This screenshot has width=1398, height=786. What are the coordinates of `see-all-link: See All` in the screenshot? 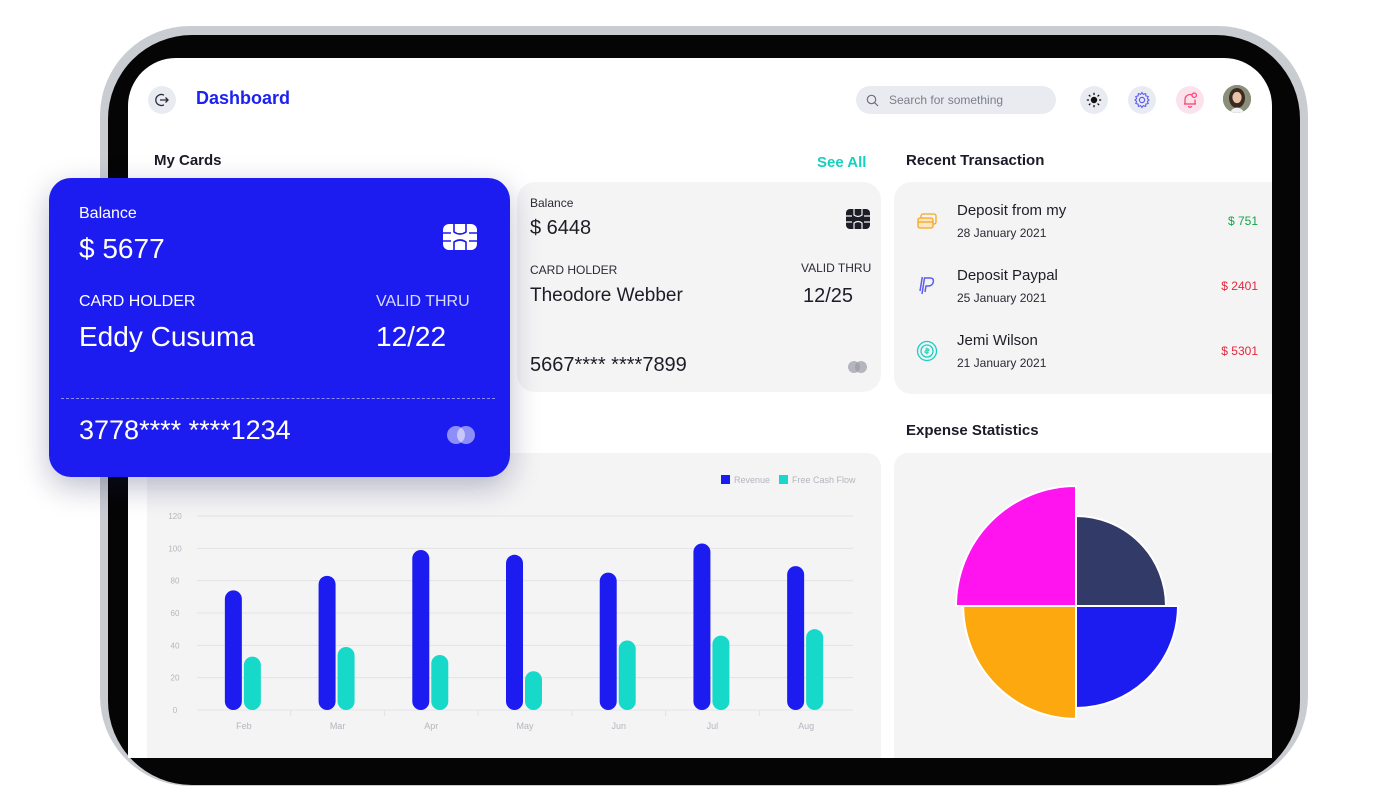 It's located at (842, 162).